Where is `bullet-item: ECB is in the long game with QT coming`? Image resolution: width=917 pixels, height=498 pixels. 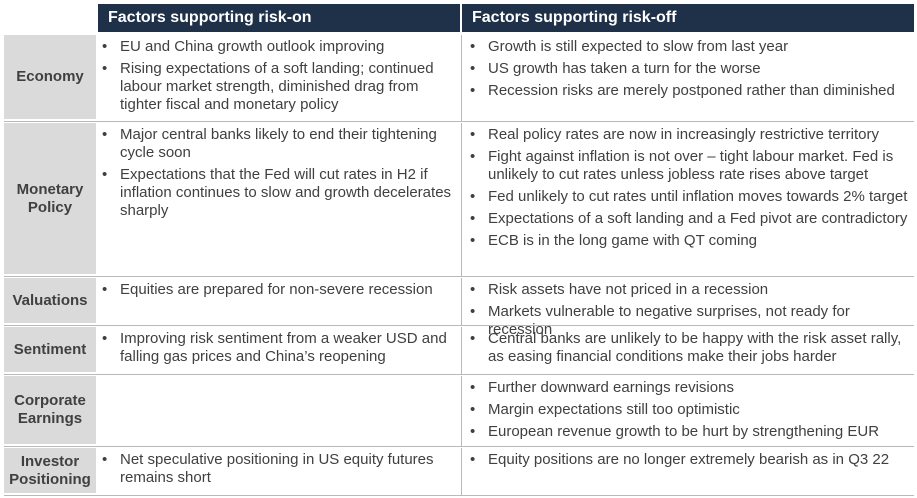
bullet-item: ECB is in the long game with QT coming is located at coordinates (689, 241).